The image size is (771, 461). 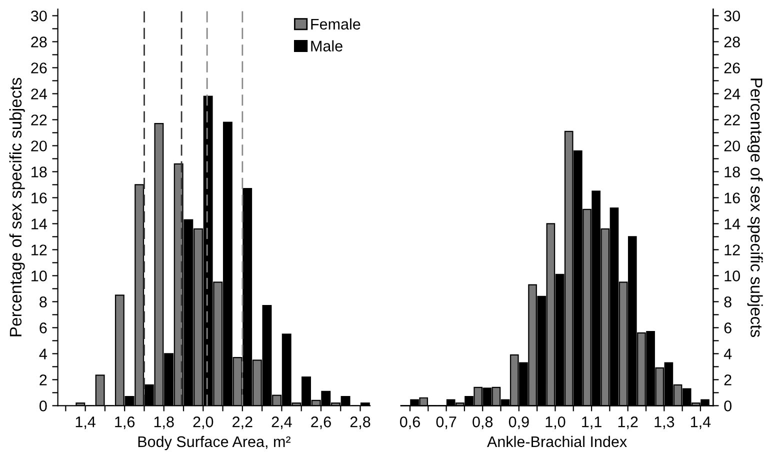 I want to click on y2-tick-label: 22, so click(x=732, y=120).